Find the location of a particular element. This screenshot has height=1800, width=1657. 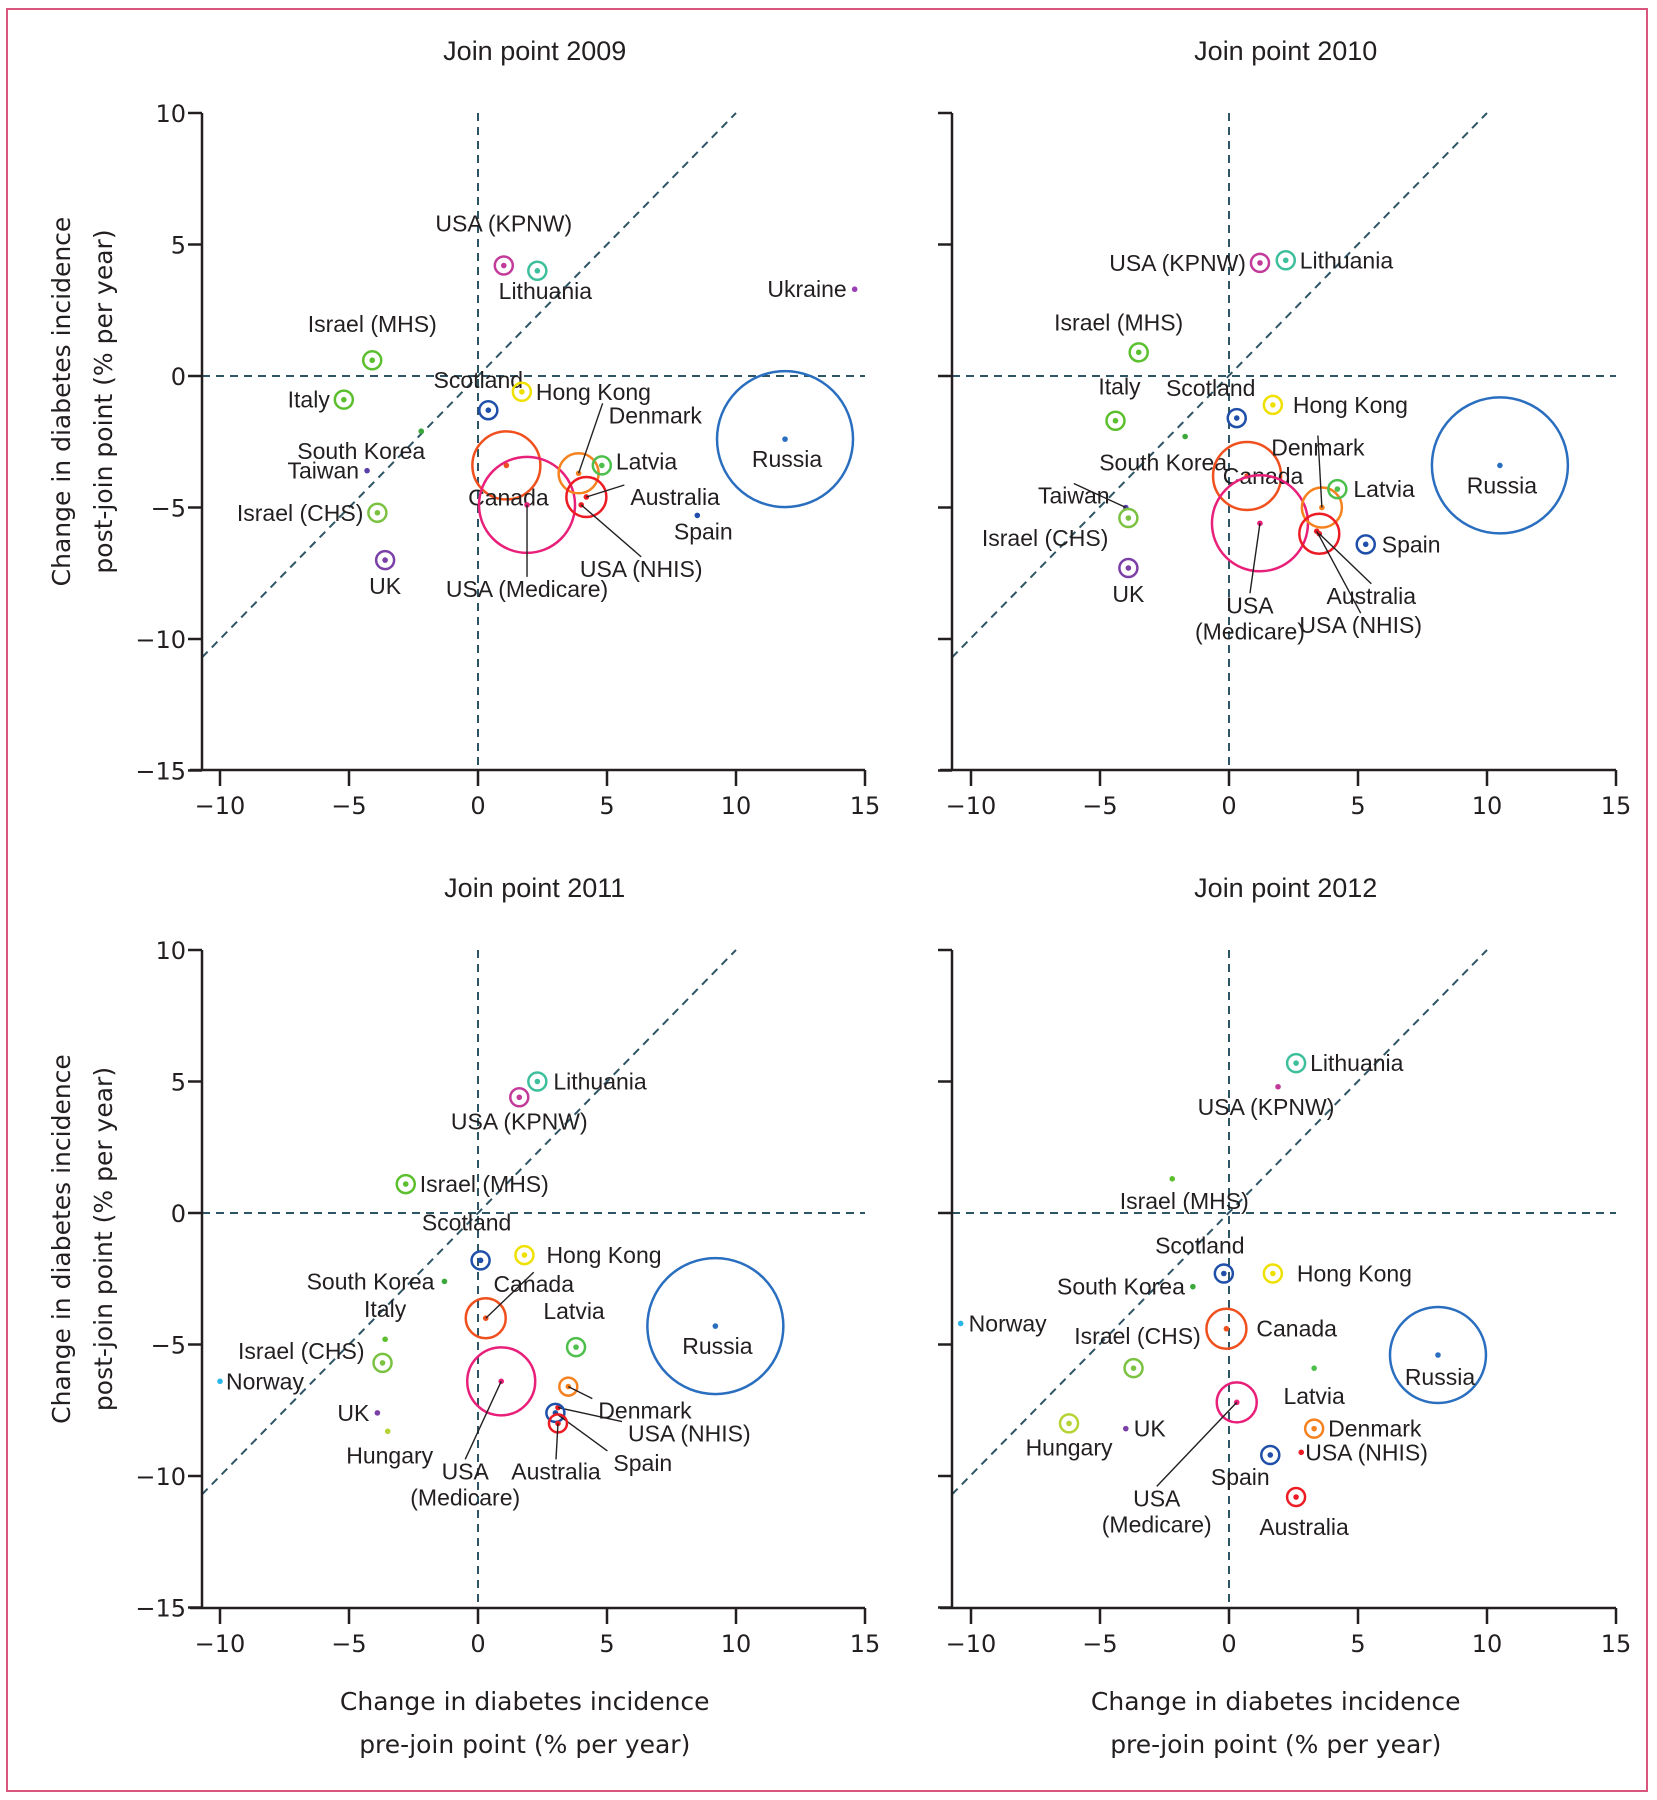

point-label: USA (KPNW) is located at coordinates (519, 1121).